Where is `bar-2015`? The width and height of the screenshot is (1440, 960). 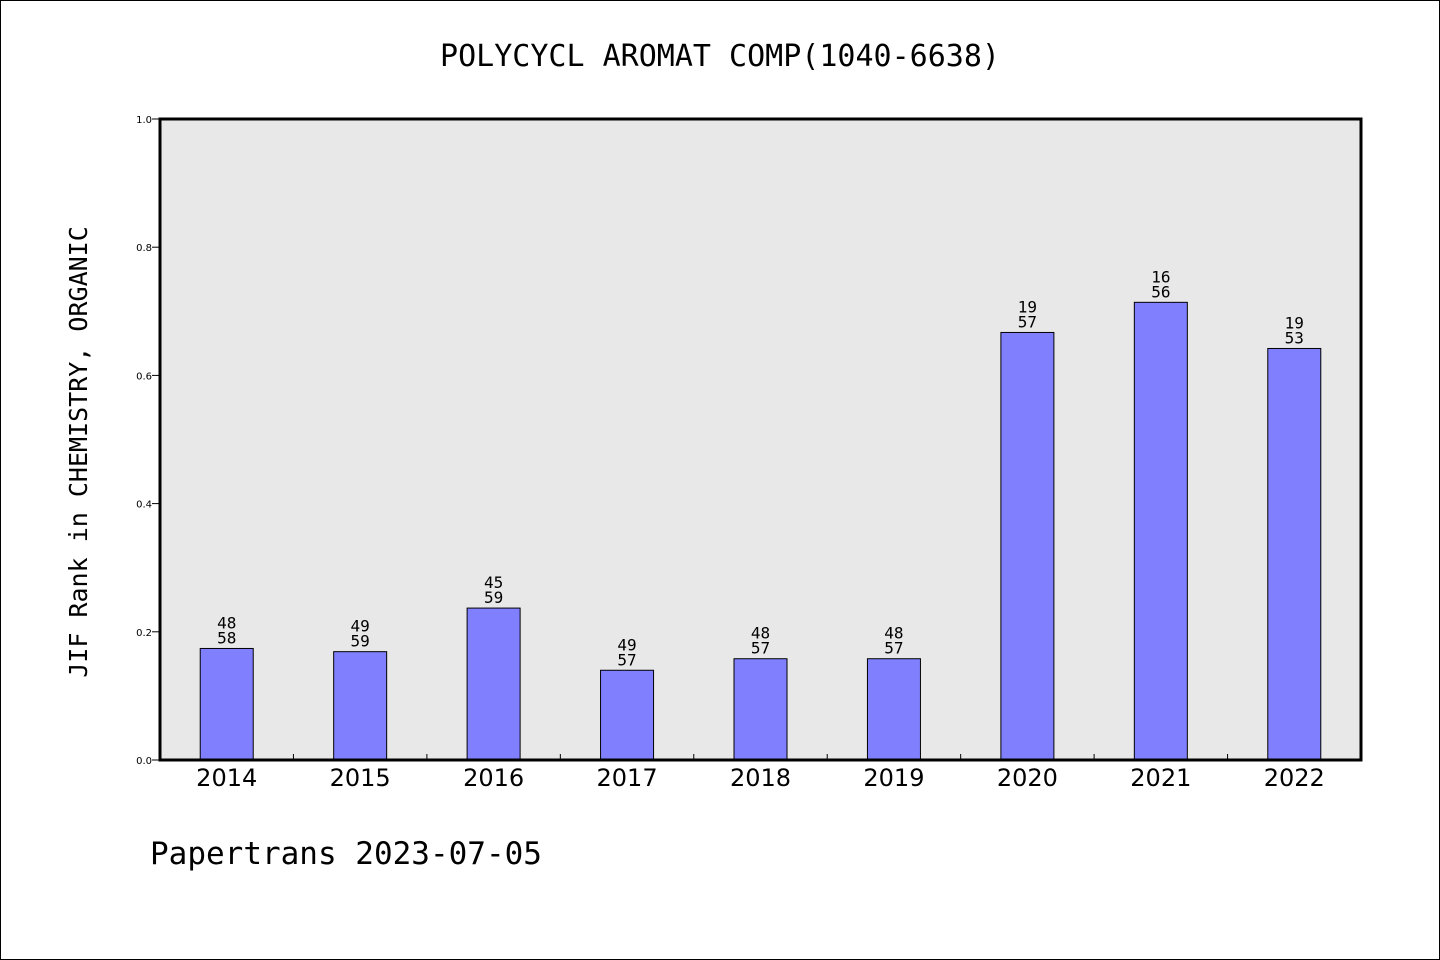 bar-2015 is located at coordinates (360, 706).